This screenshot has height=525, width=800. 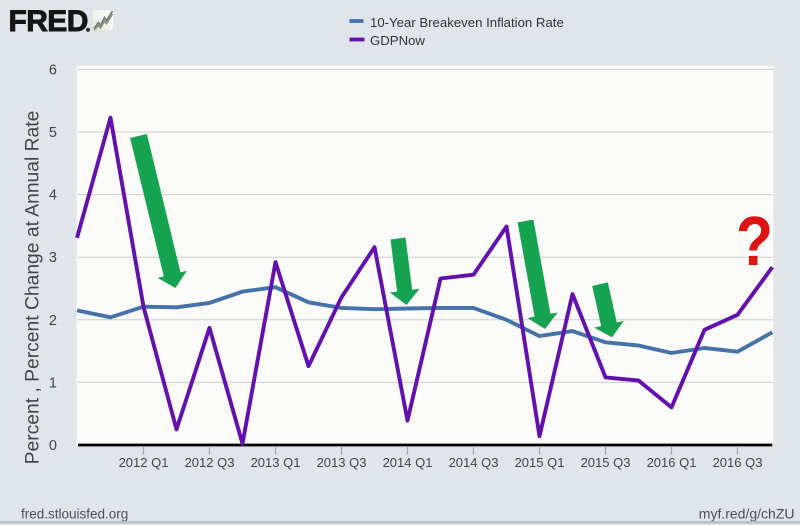 What do you see at coordinates (53, 383) in the screenshot?
I see `svg-text: 1` at bounding box center [53, 383].